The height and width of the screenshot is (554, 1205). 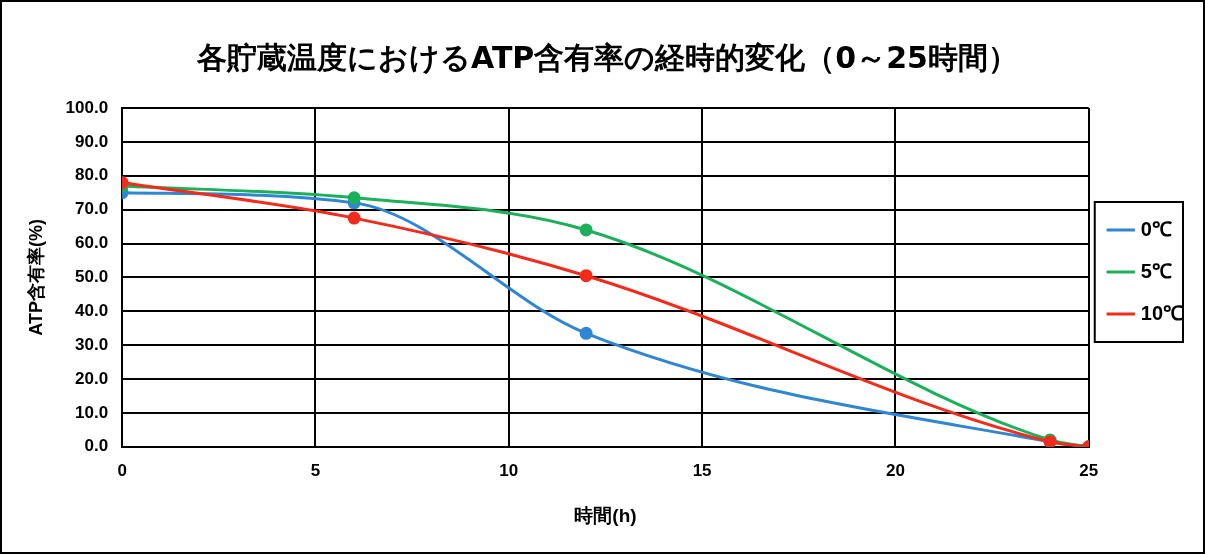 What do you see at coordinates (702, 470) in the screenshot?
I see `x-tick-label: 15` at bounding box center [702, 470].